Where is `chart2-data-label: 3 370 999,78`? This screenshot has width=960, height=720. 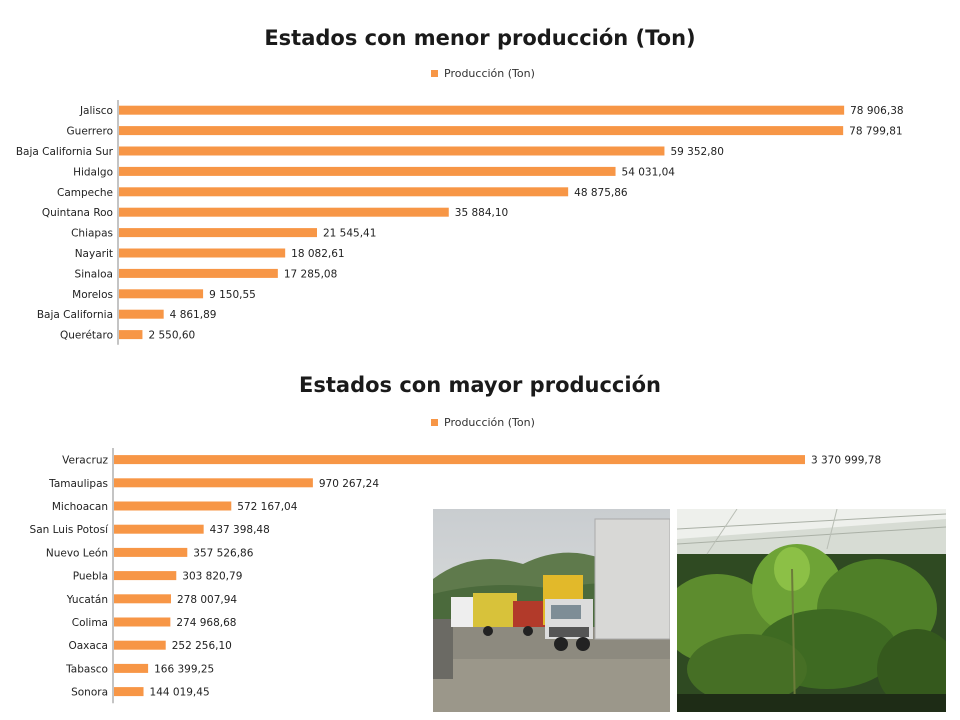 chart2-data-label: 3 370 999,78 is located at coordinates (846, 461).